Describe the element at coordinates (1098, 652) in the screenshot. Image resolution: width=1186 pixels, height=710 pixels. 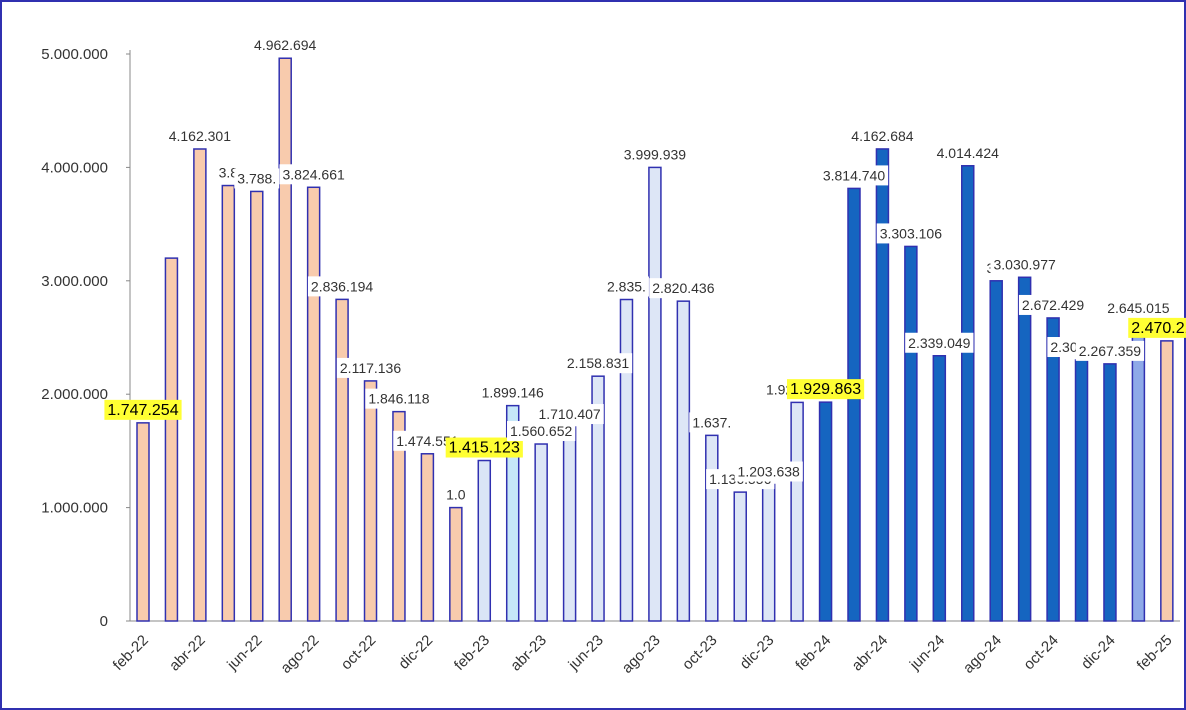
I see `x-tick-label: dic-24` at that location.